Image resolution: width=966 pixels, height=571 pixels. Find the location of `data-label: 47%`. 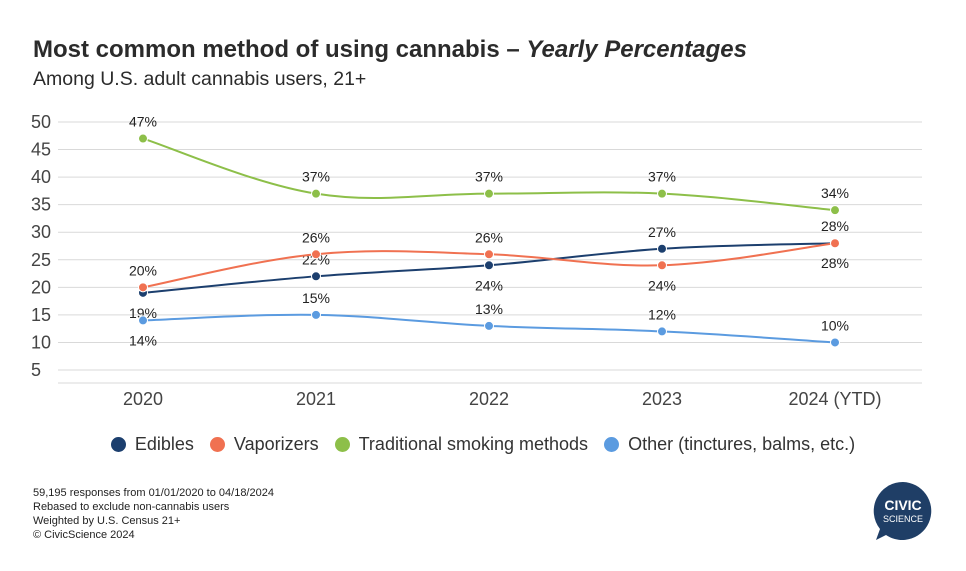

data-label: 47% is located at coordinates (143, 122).